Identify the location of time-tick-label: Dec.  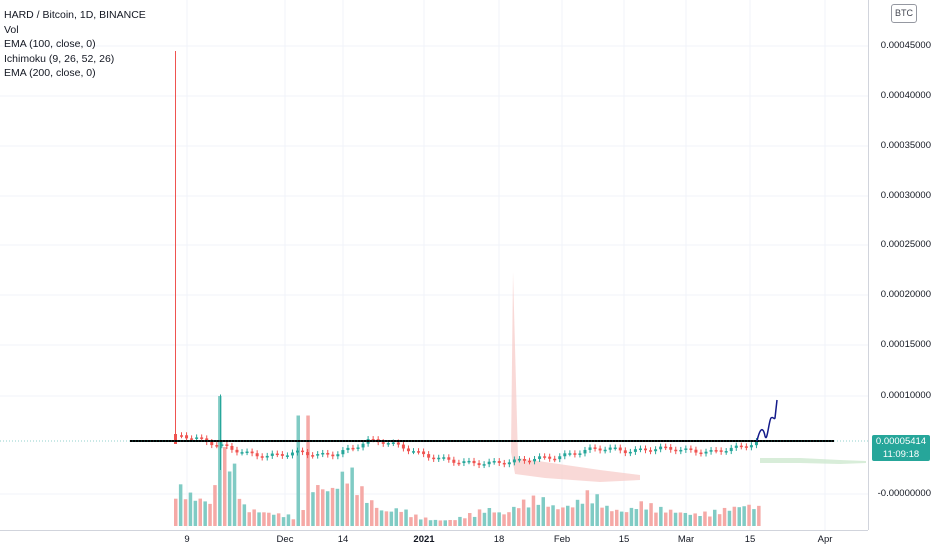
(285, 539).